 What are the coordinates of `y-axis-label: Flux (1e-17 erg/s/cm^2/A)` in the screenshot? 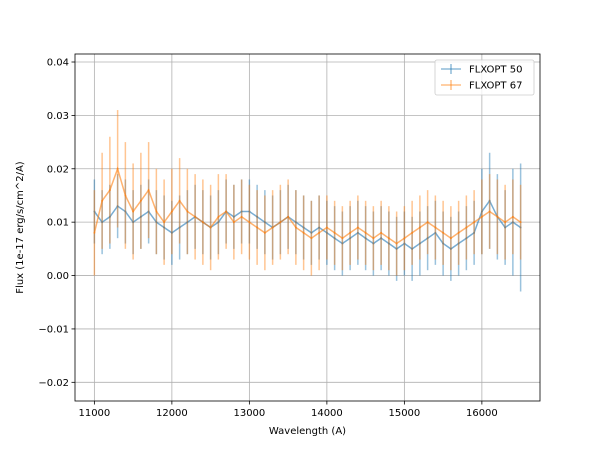 It's located at (20, 227).